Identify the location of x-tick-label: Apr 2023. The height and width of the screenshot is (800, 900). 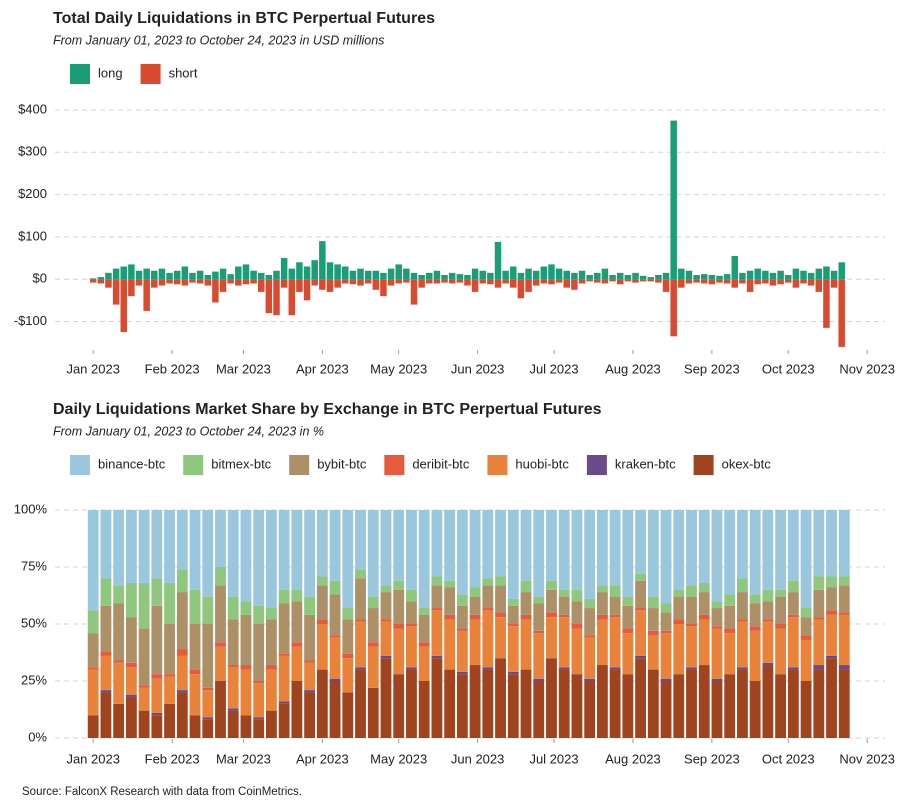
(322, 758).